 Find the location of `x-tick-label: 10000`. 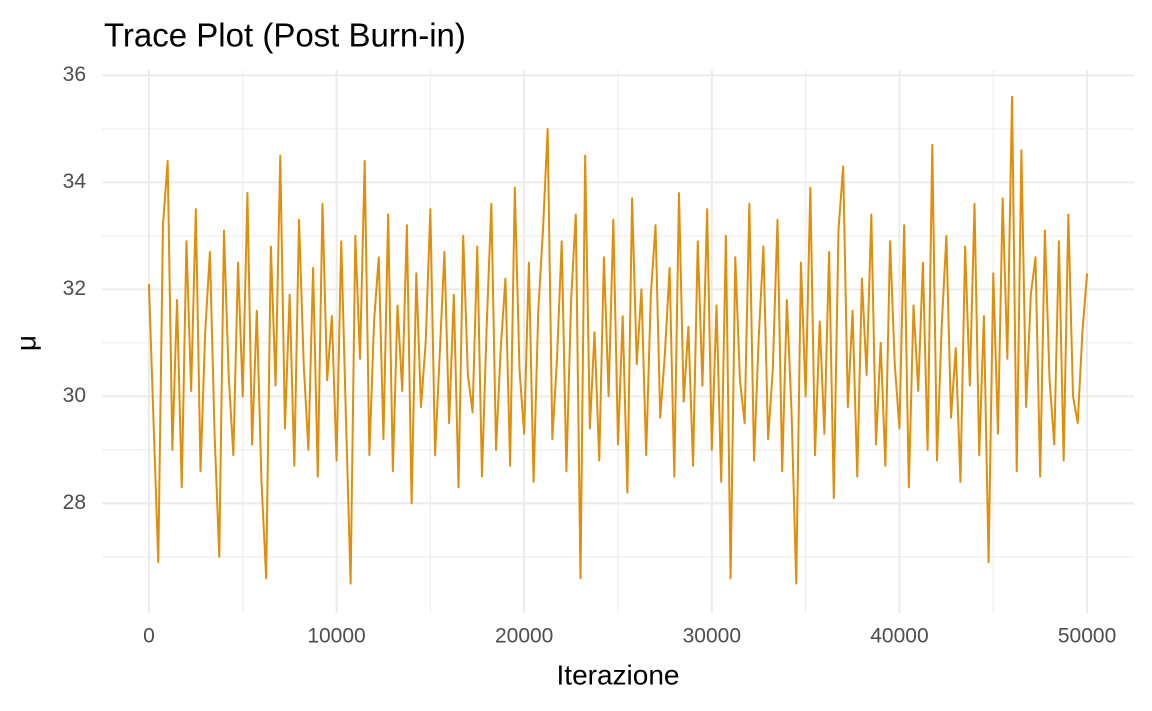

x-tick-label: 10000 is located at coordinates (336, 636).